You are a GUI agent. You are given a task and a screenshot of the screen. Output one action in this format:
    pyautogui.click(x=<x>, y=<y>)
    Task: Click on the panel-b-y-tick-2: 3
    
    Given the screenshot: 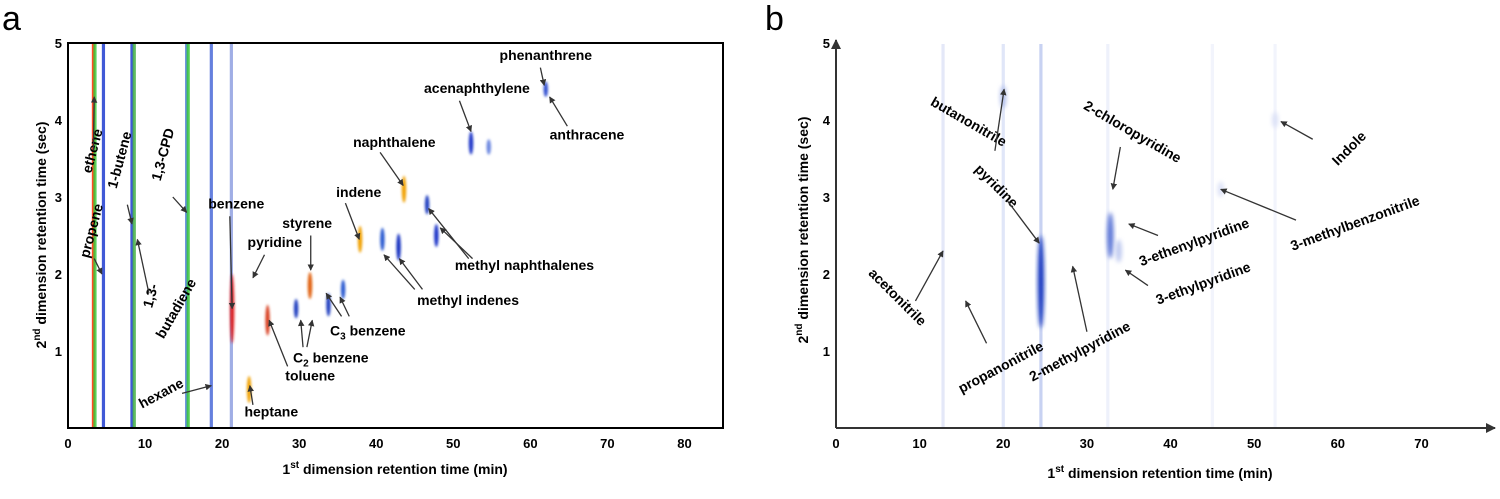 What is the action you would take?
    pyautogui.click(x=826, y=197)
    